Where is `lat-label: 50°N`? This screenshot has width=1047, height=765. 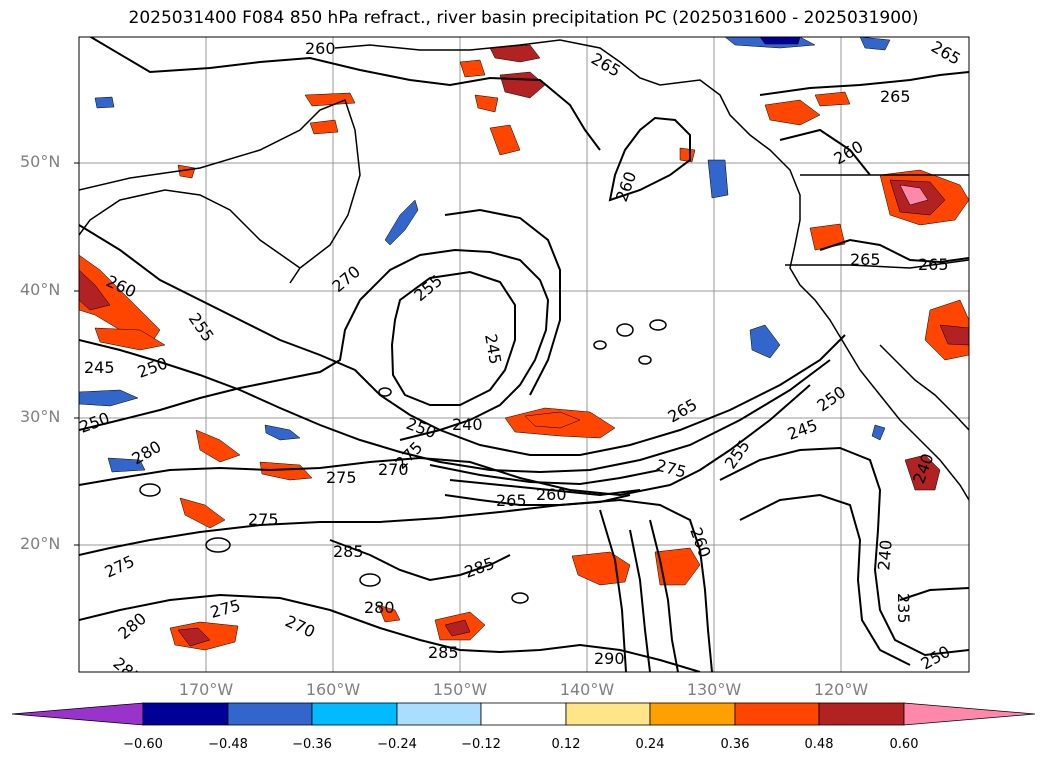
lat-label: 50°N is located at coordinates (40, 161).